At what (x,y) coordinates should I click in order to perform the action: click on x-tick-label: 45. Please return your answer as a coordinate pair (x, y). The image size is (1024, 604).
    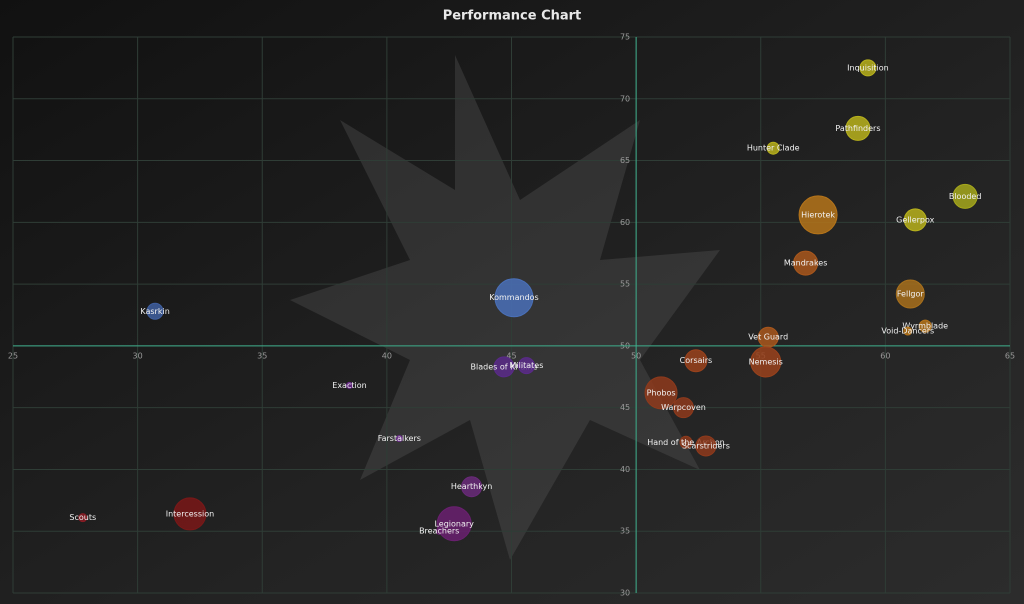
    Looking at the image, I should click on (511, 355).